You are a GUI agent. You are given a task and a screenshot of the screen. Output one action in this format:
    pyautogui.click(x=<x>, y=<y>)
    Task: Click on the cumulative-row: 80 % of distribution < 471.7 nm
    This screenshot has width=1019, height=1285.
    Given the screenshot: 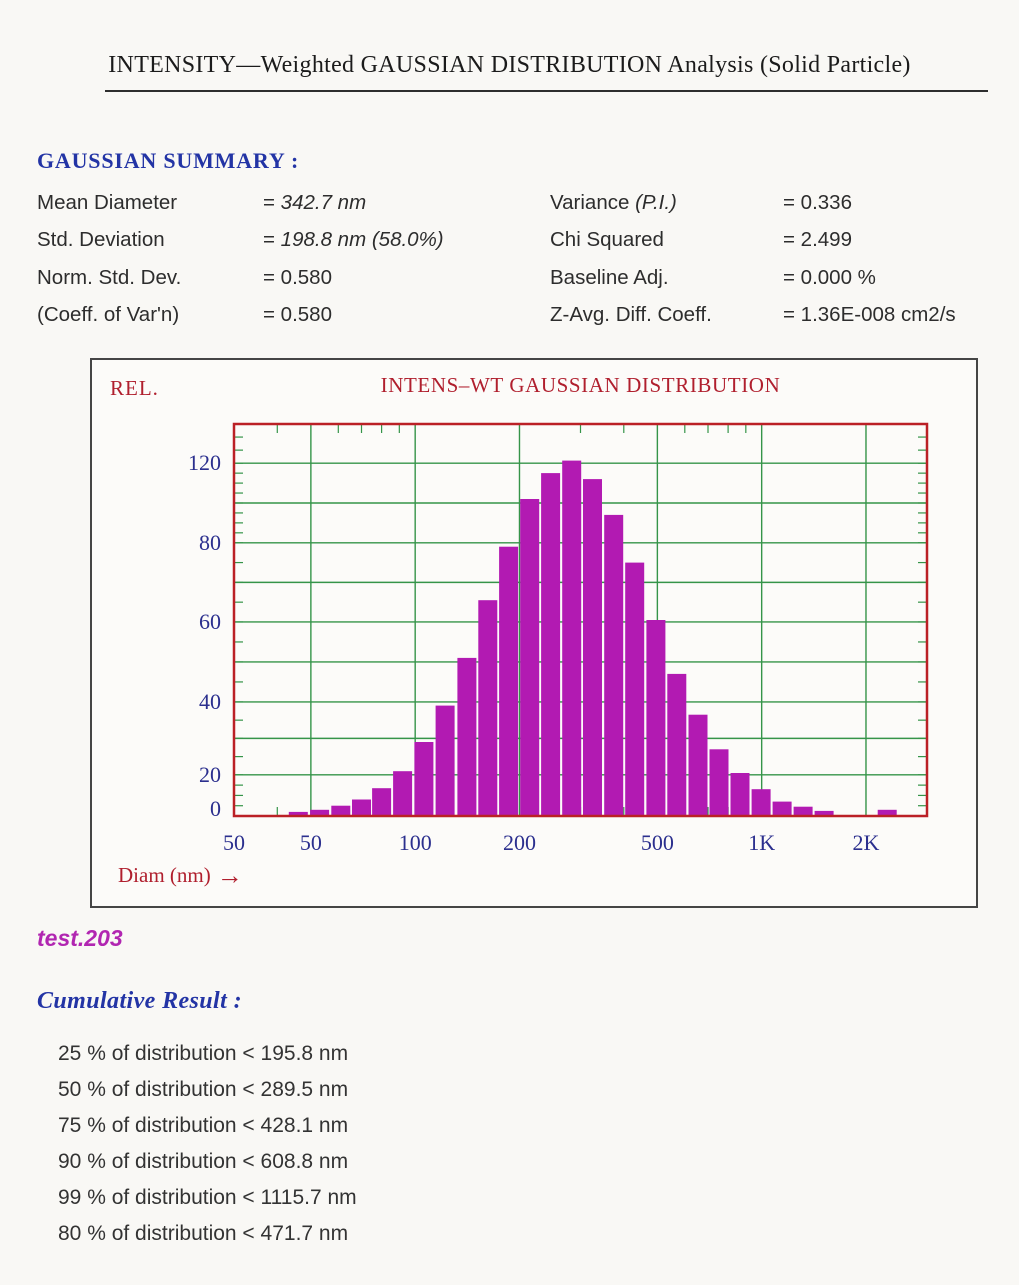 What is the action you would take?
    pyautogui.click(x=203, y=1233)
    